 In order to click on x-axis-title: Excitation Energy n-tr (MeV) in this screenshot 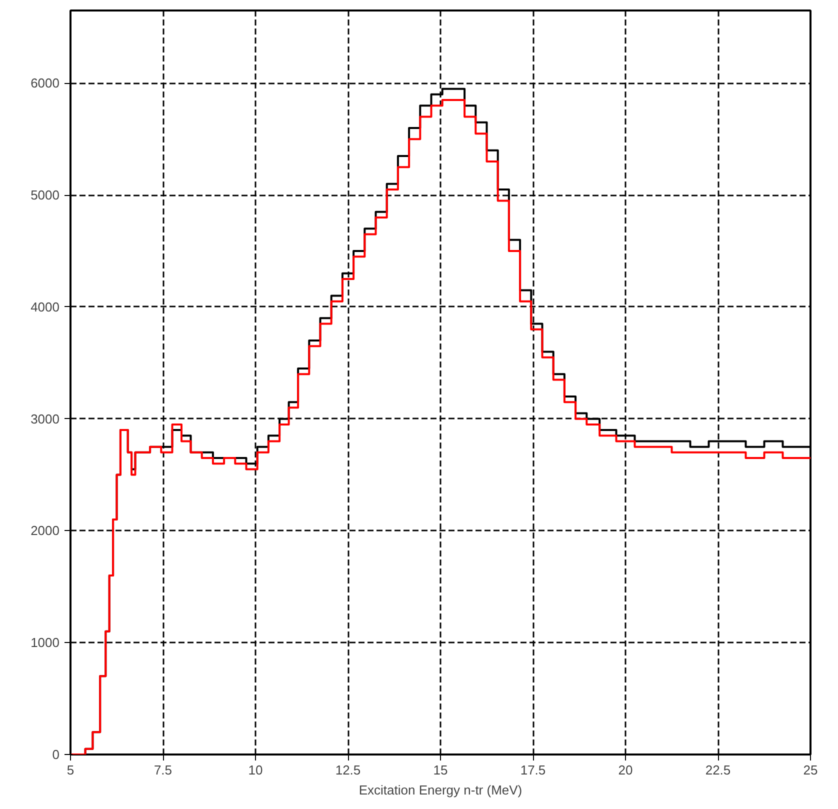, I will do `click(440, 790)`.